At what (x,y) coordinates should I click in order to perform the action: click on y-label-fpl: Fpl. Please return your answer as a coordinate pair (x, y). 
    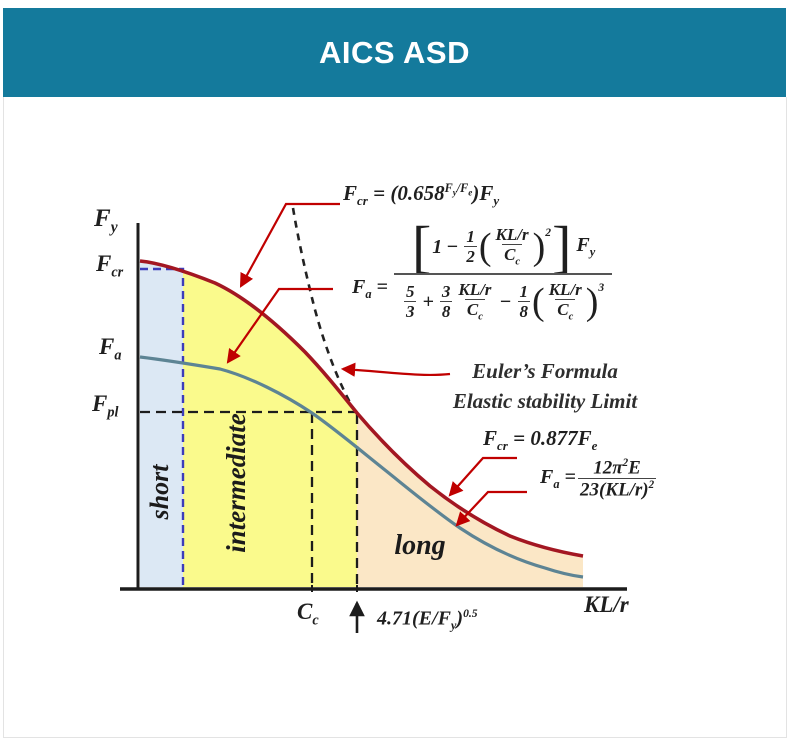
    Looking at the image, I should click on (105, 406).